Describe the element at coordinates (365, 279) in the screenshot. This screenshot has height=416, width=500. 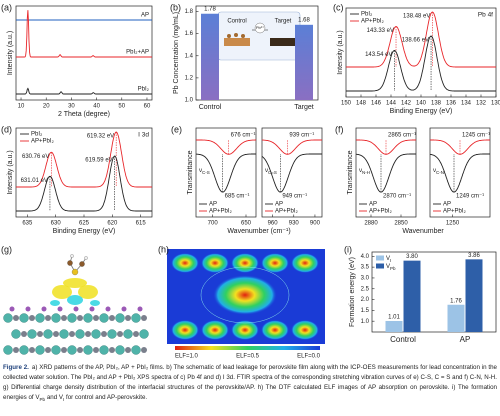
I see `y-tick-label: 3.0` at that location.